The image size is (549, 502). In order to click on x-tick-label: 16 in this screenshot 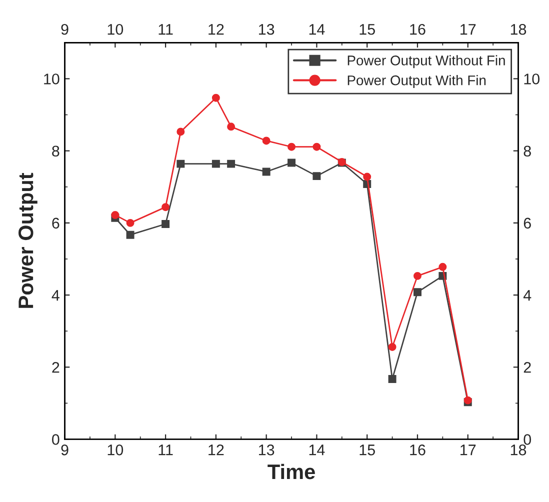, I will do `click(418, 450)`.